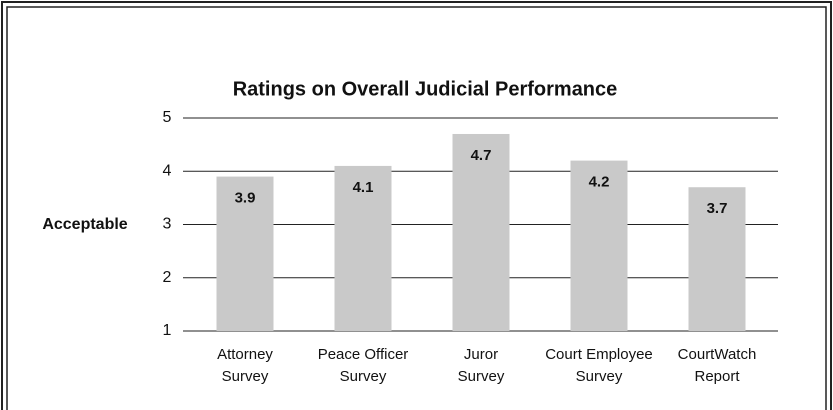  Describe the element at coordinates (245, 198) in the screenshot. I see `value-label: 3.9` at that location.